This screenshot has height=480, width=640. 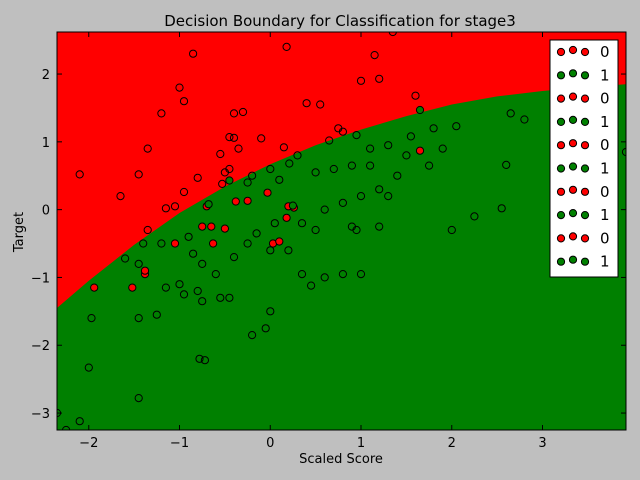 I want to click on x-tick-label: 1, so click(x=361, y=443).